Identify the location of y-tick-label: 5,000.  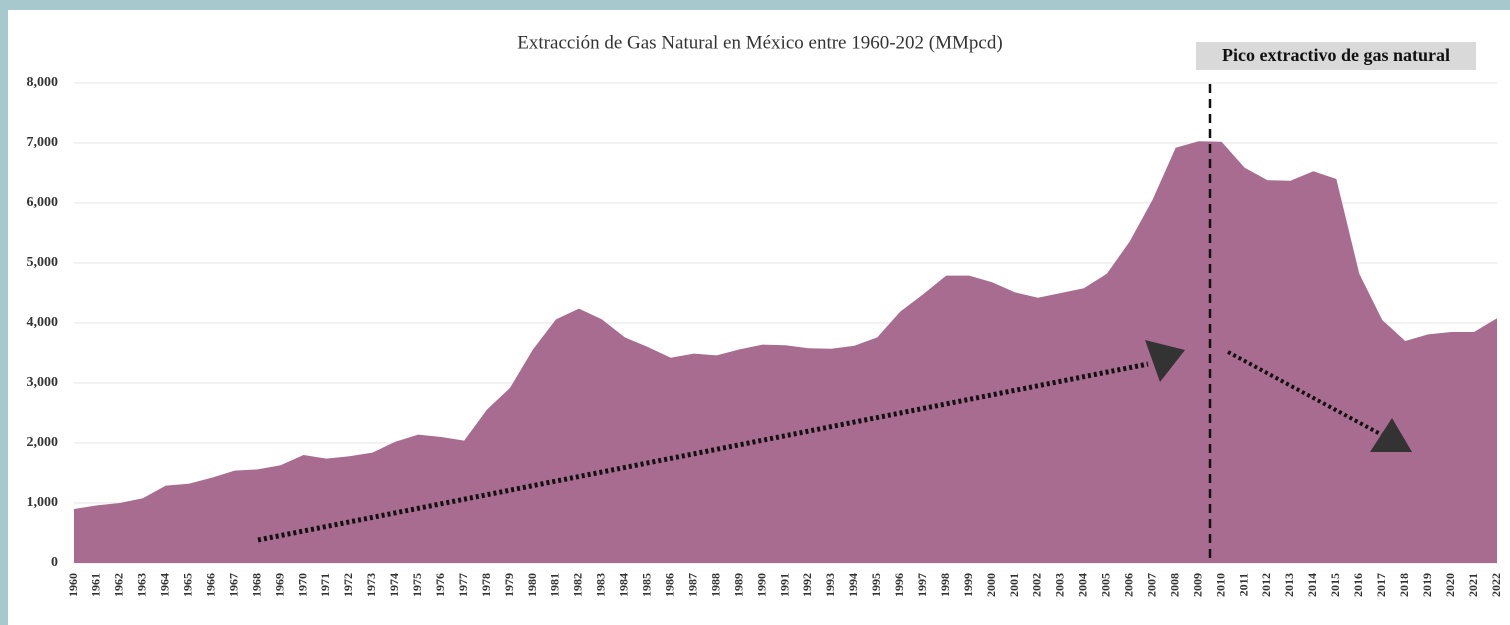
(43, 262).